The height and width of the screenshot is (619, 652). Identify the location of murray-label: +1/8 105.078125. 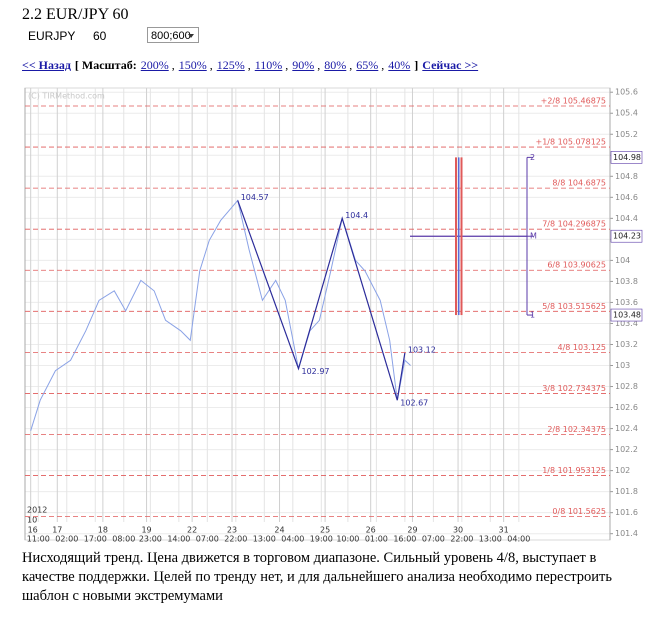
(571, 142).